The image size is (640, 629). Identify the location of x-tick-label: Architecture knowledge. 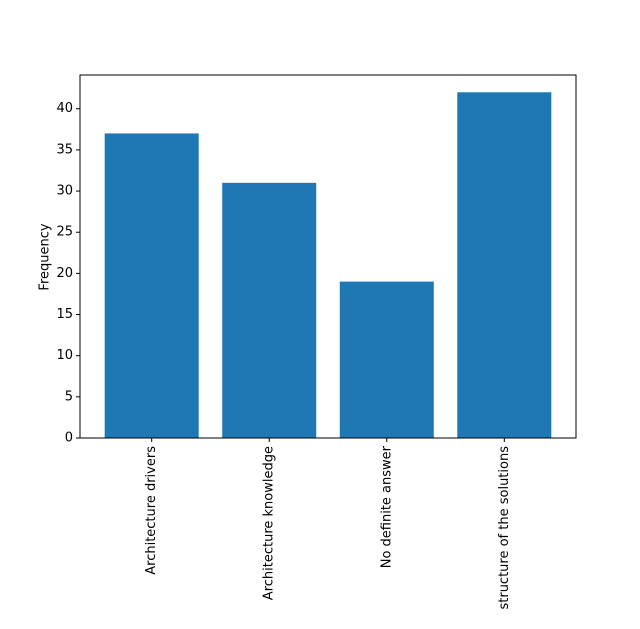
(269, 523).